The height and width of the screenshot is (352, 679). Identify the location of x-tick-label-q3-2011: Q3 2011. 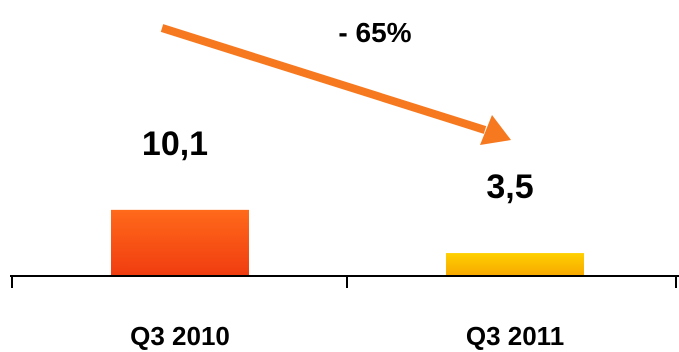
(515, 336).